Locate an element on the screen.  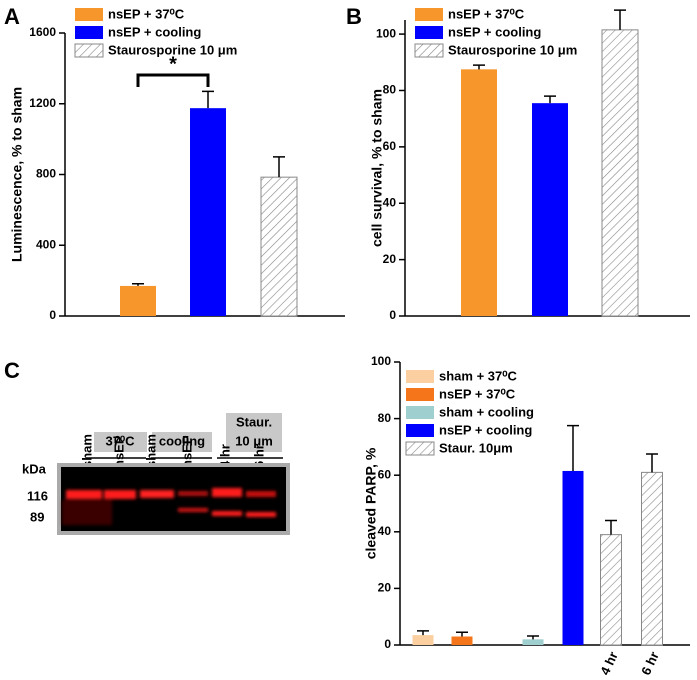
y-axis-title: cleaved PARP, % is located at coordinates (371, 503).